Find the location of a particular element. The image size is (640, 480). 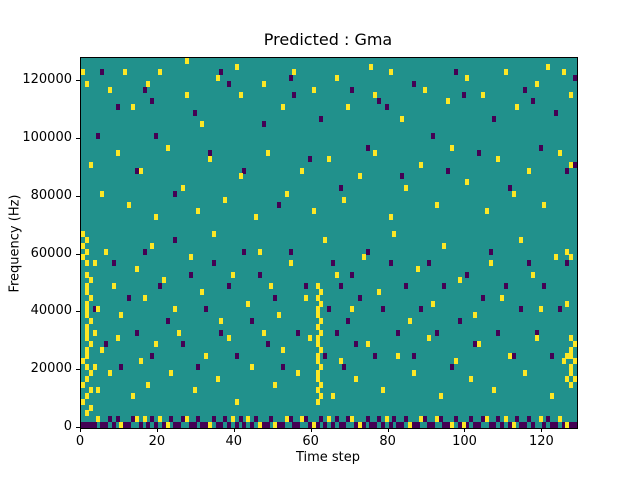

y-tick-label: 0 is located at coordinates (67, 426).